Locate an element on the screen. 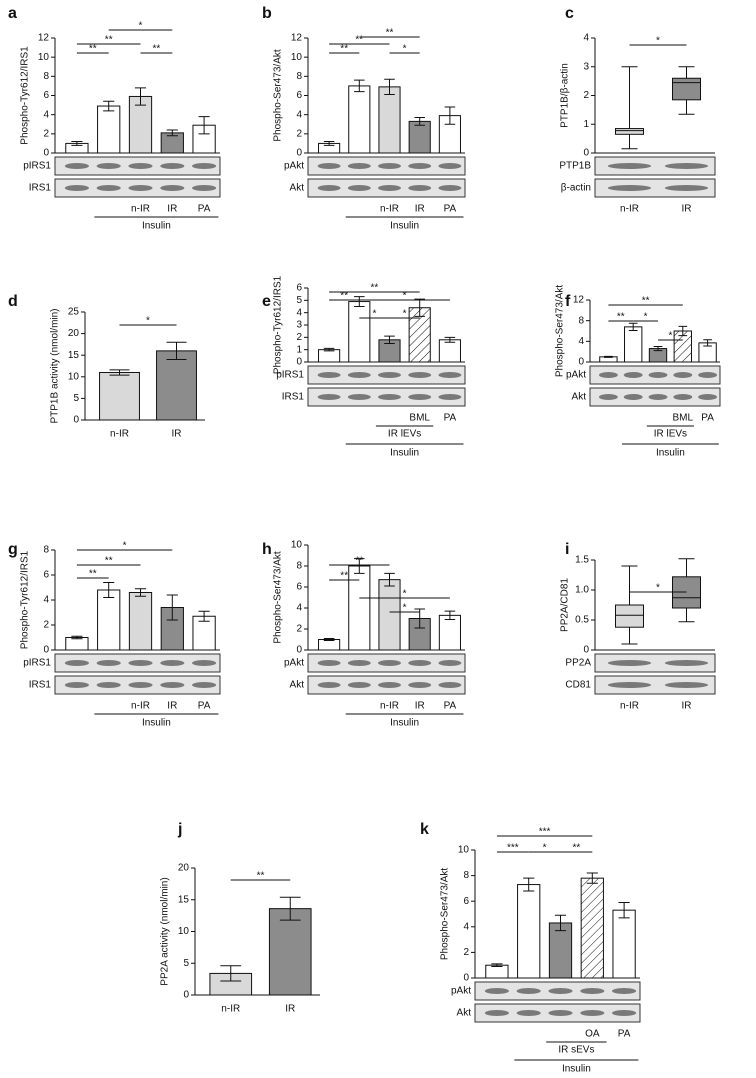  y-tick-label: 20 is located at coordinates (184, 868).